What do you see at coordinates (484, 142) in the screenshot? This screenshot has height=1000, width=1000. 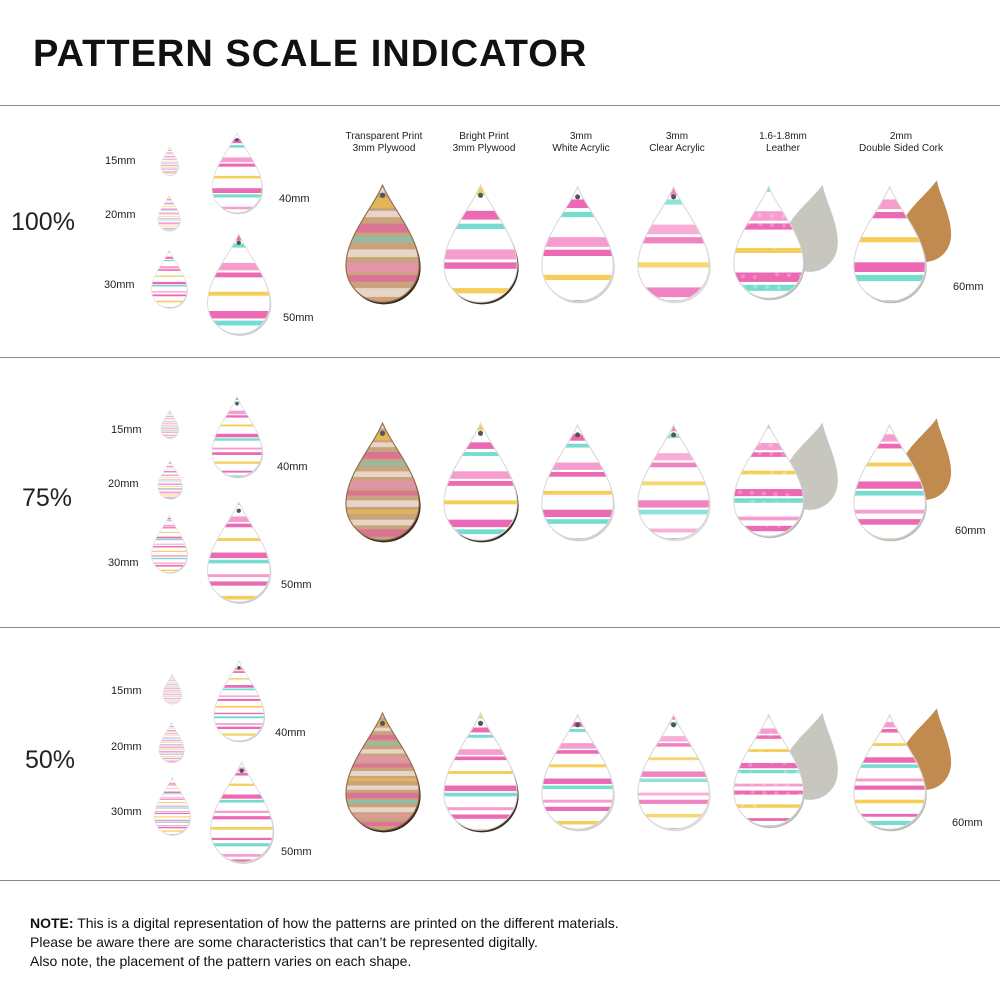 I see `material-label-bright-plywood: Bright Print 3mm Plywood` at bounding box center [484, 142].